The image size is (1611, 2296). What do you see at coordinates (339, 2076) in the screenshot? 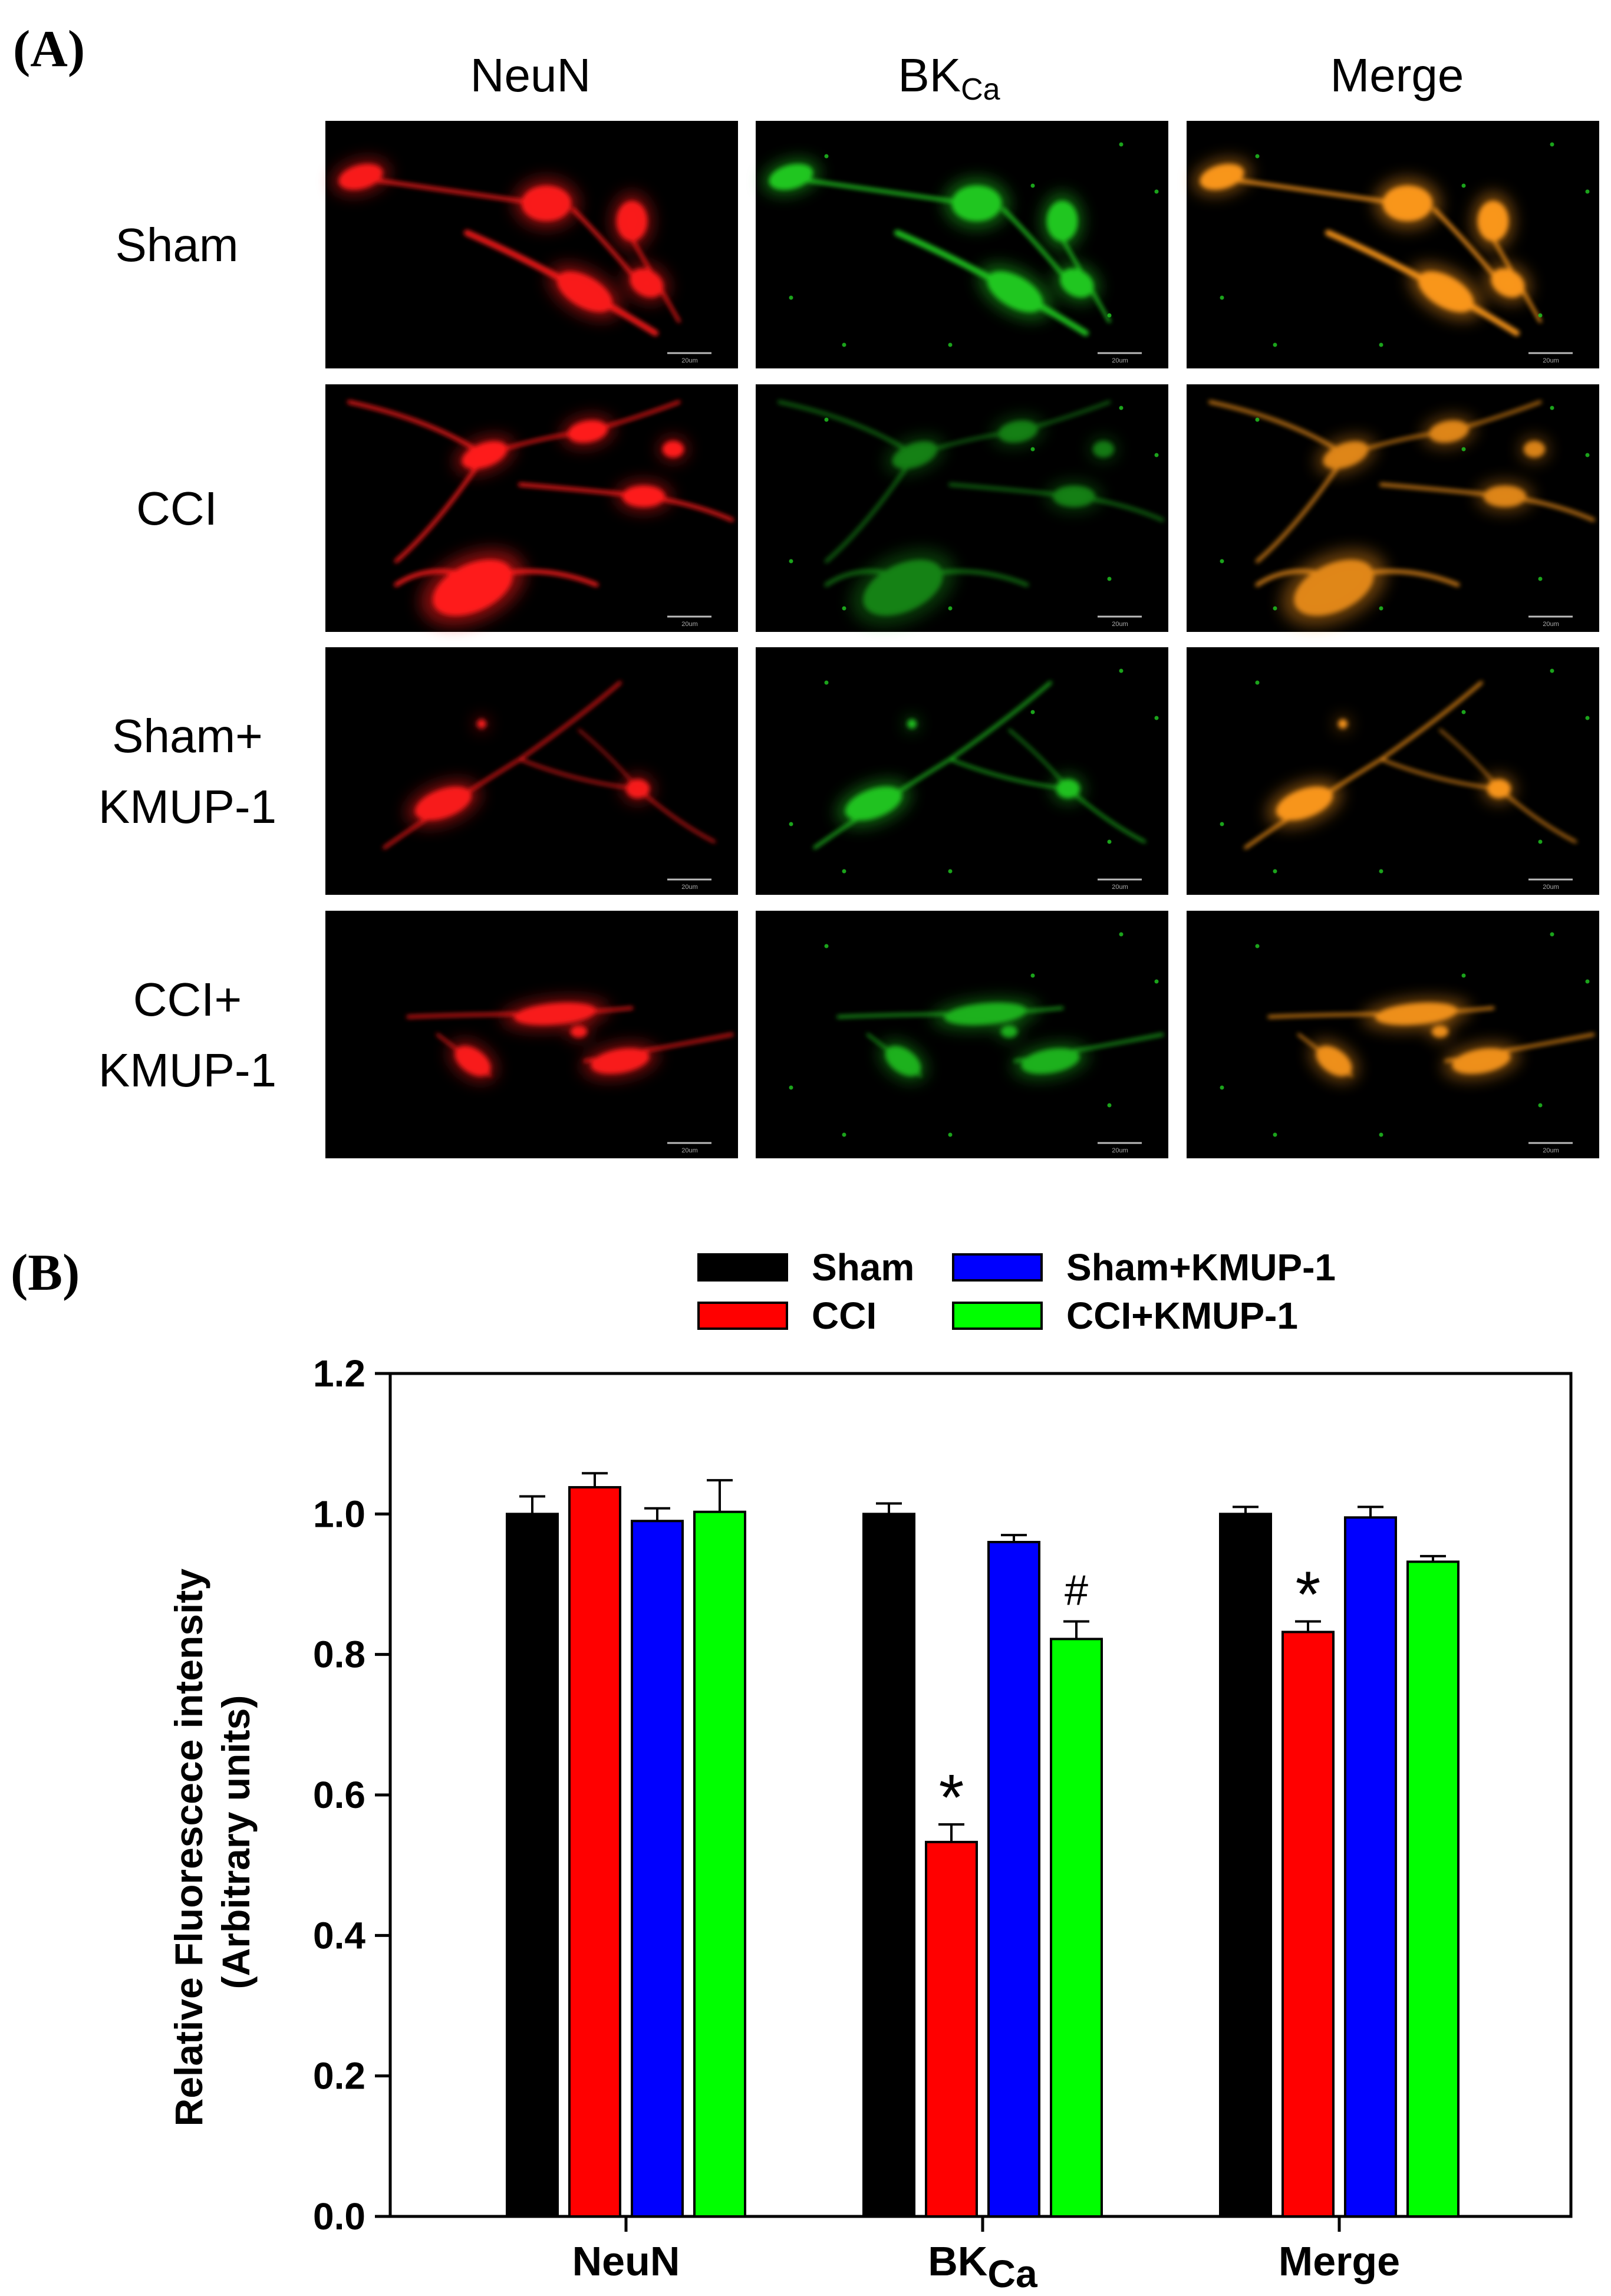
I see `y-tick-label-1: 0.2` at bounding box center [339, 2076].